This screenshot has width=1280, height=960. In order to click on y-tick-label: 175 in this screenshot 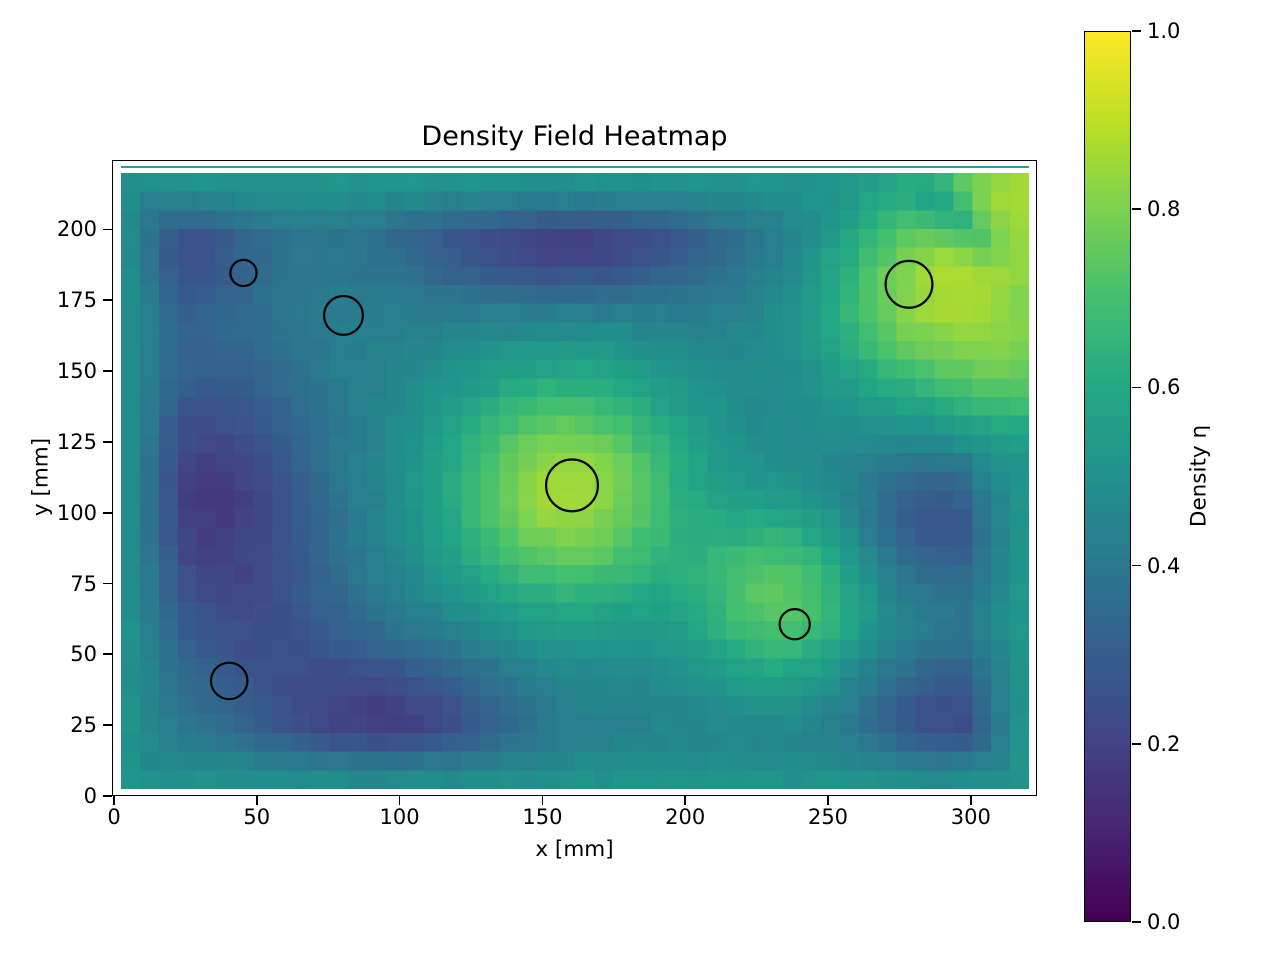, I will do `click(76, 300)`.